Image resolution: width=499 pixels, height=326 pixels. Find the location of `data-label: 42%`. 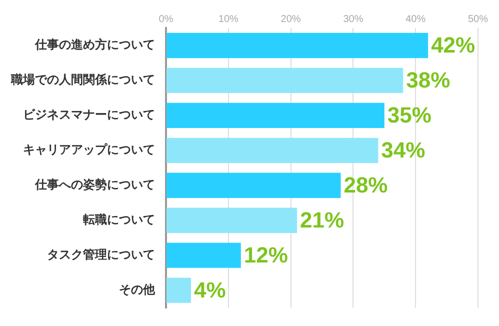

data-label: 42% is located at coordinates (453, 45).